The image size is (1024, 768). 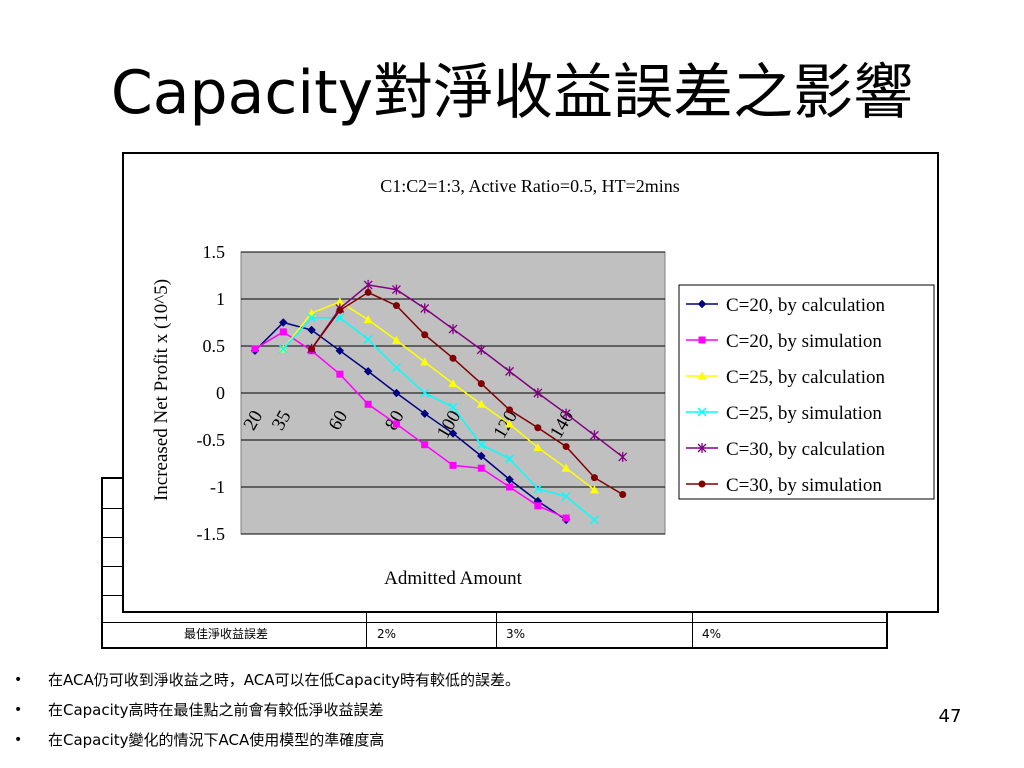 I want to click on legend-item: C=25, by simulation, so click(x=784, y=413).